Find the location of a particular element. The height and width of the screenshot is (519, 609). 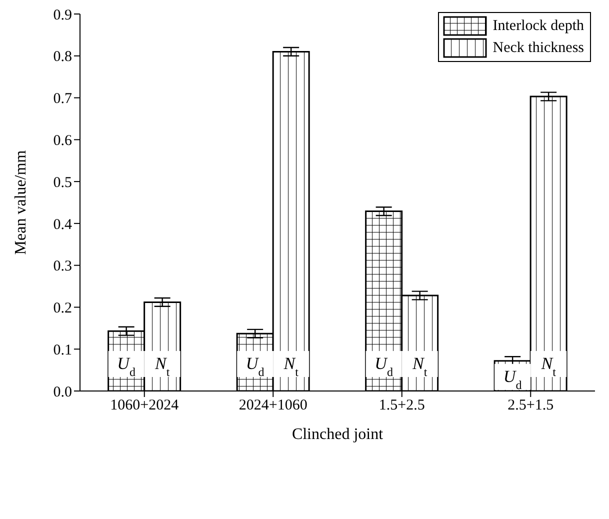

legend-label: Neck thickness is located at coordinates (538, 48).